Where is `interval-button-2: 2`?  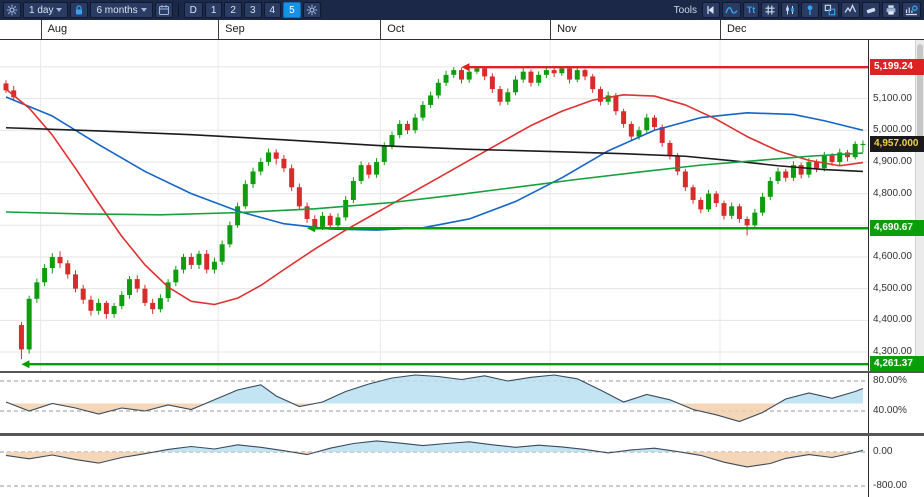 interval-button-2: 2 is located at coordinates (233, 10).